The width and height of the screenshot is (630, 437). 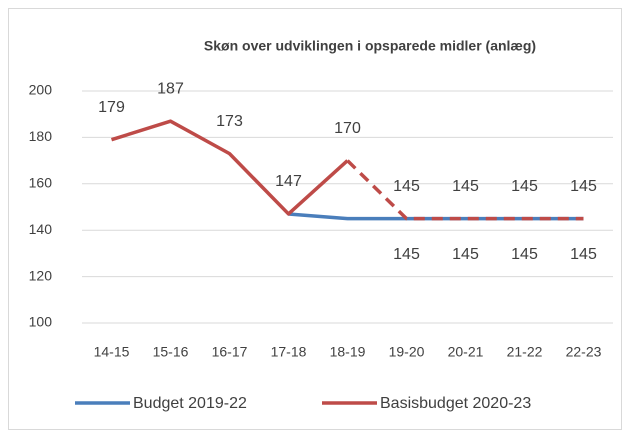 What do you see at coordinates (111, 107) in the screenshot?
I see `data-label: 179` at bounding box center [111, 107].